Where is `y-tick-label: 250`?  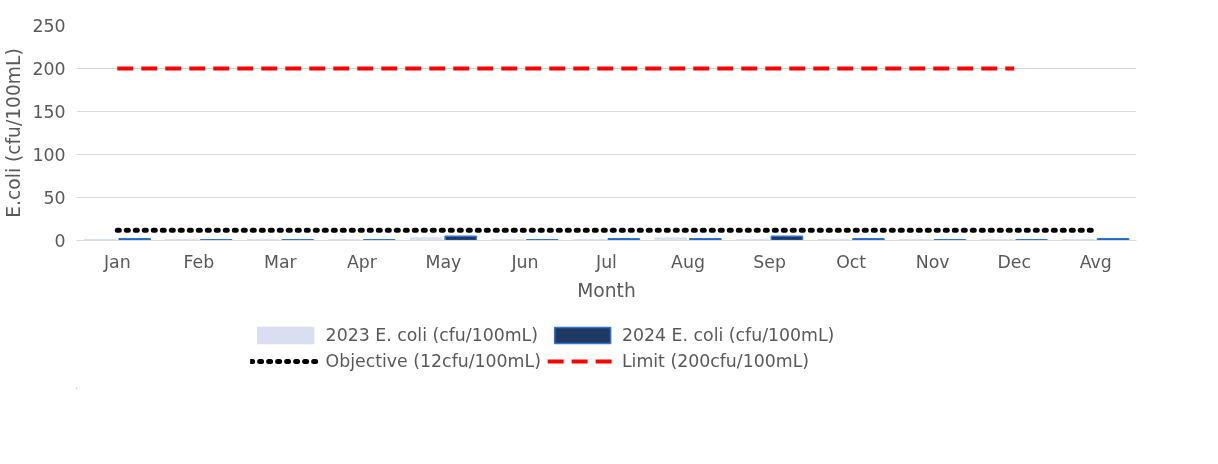
y-tick-label: 250 is located at coordinates (49, 26).